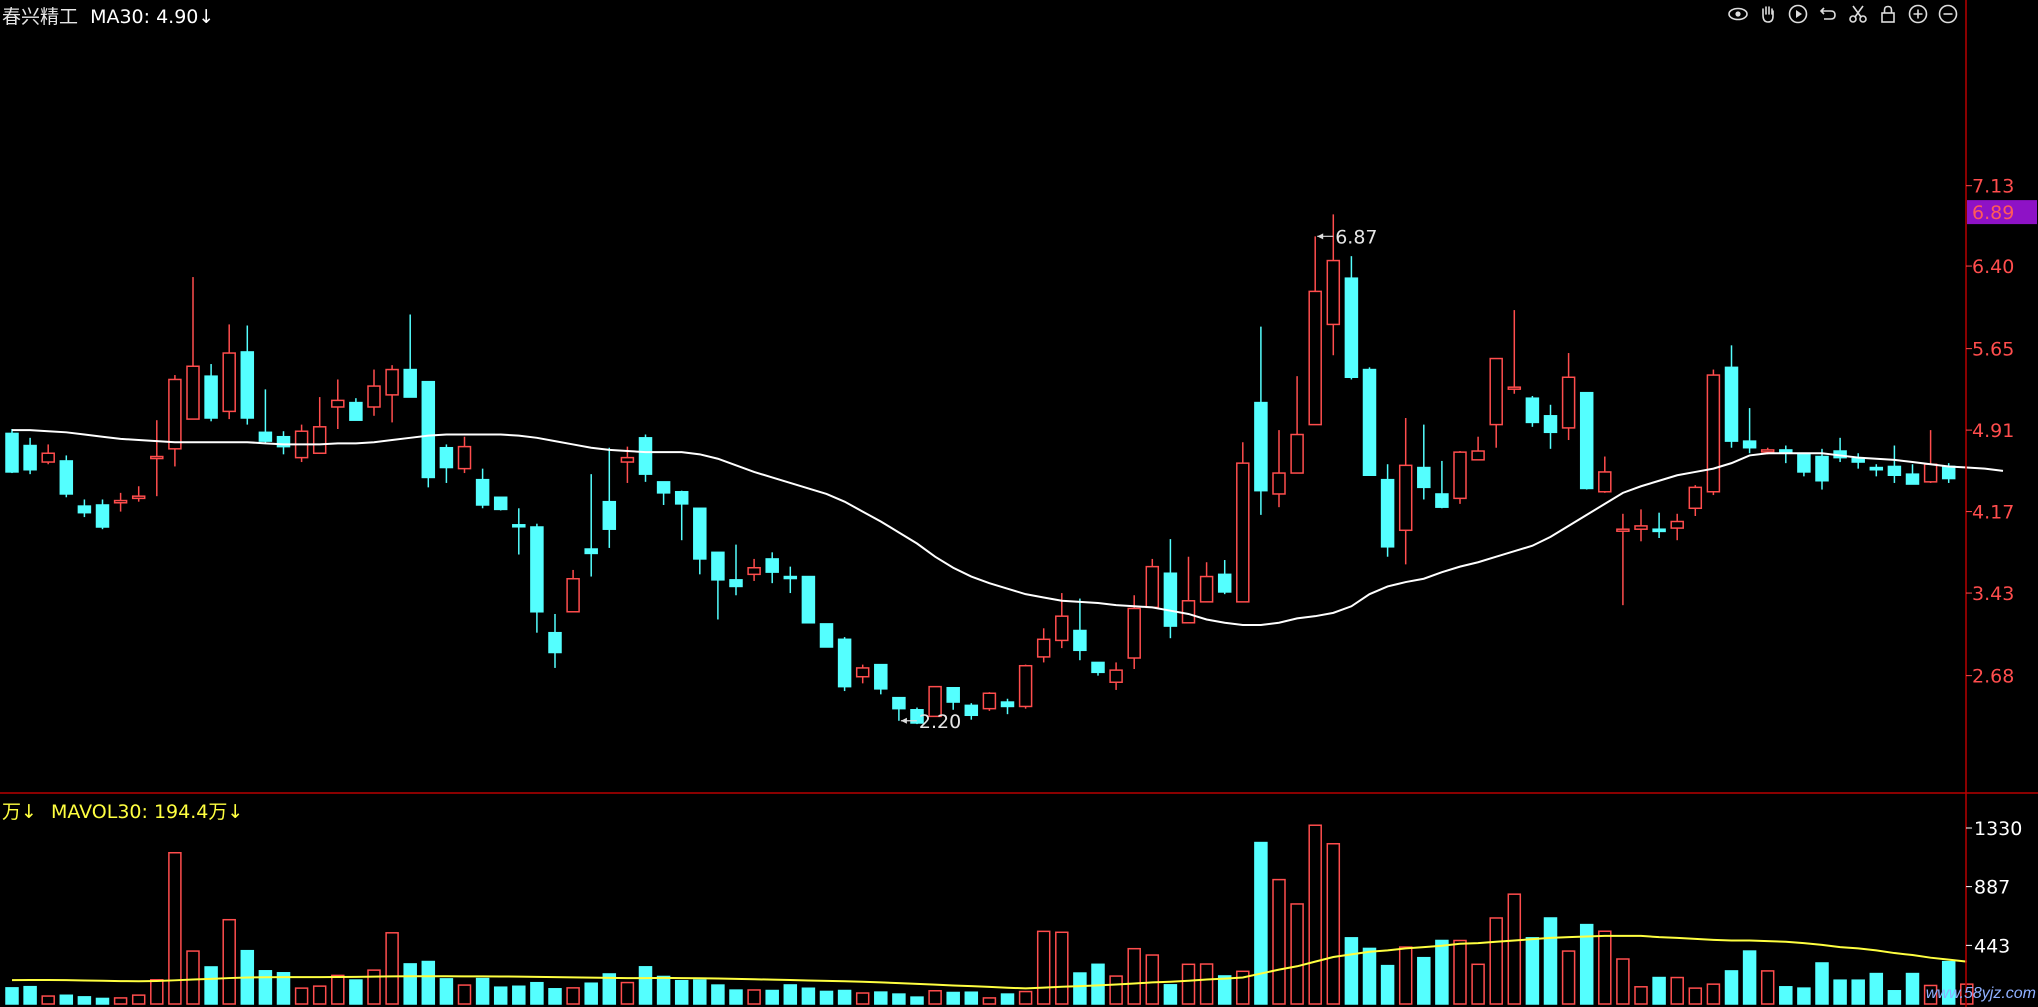 The height and width of the screenshot is (1007, 2038). Describe the element at coordinates (1858, 14) in the screenshot. I see `scissors-icon` at that location.